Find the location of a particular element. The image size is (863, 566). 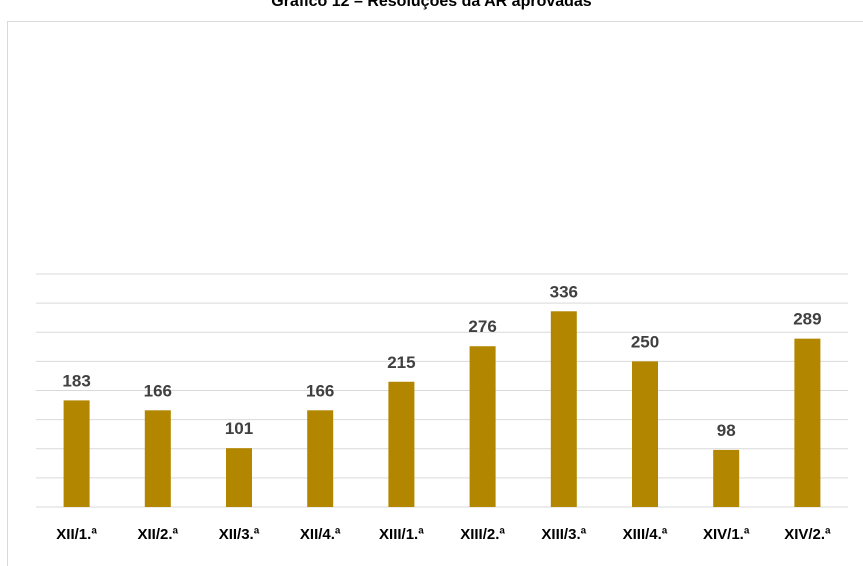

data-label-1: 166 is located at coordinates (158, 390).